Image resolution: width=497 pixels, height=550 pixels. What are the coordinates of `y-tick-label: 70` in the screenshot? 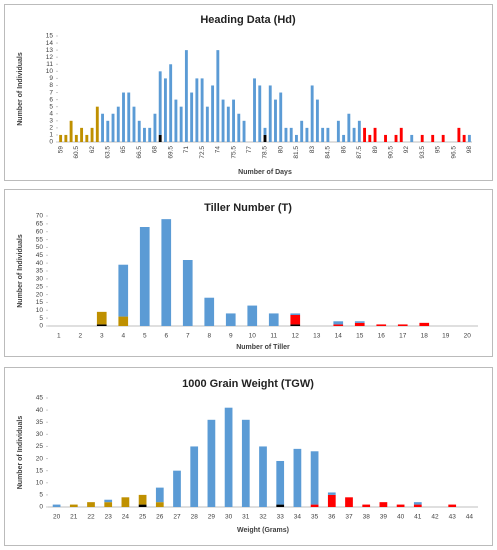 It's located at (40, 216).